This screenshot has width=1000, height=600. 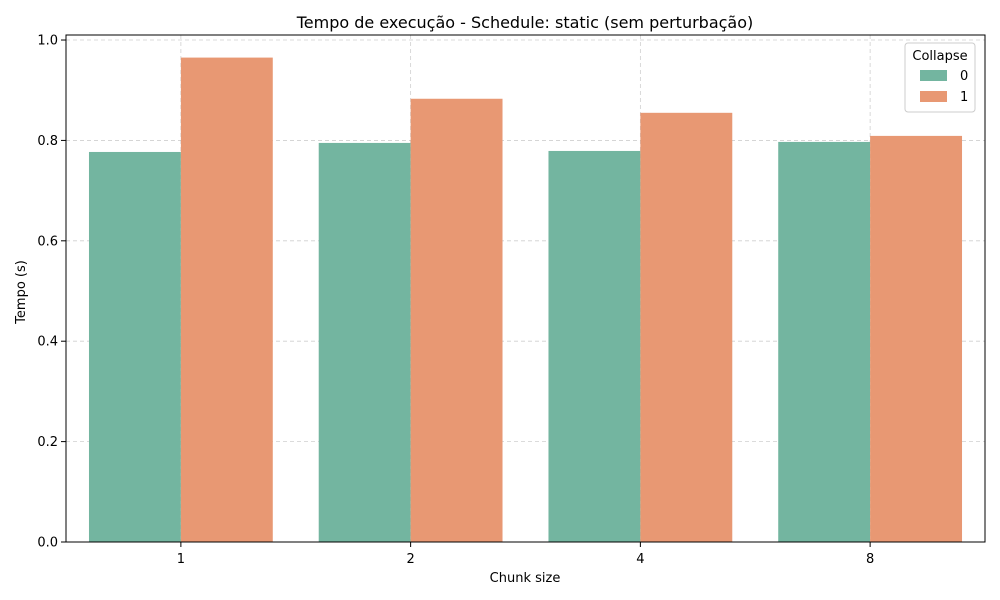 I want to click on y-axis-title: Tempo (s), so click(x=21, y=292).